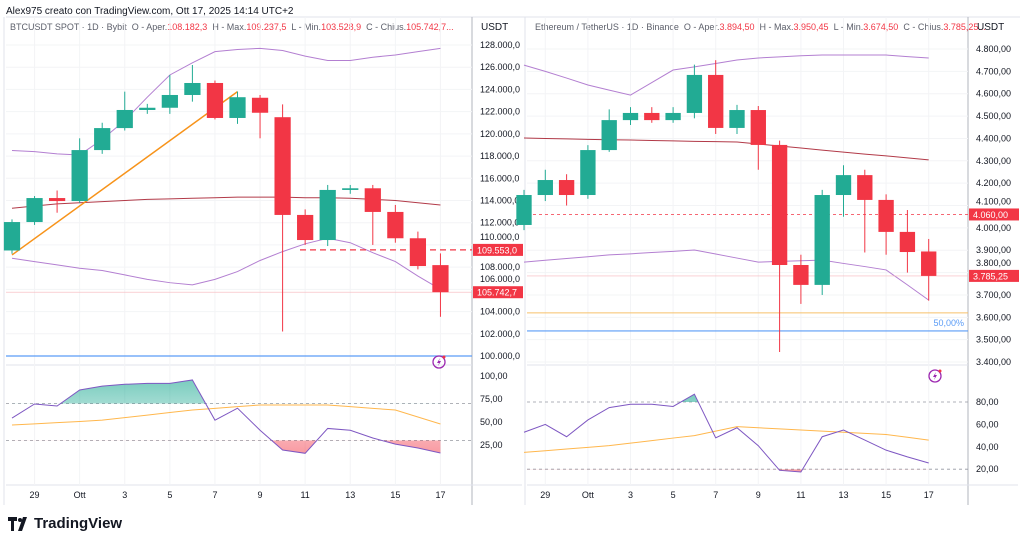  What do you see at coordinates (500, 67) in the screenshot?
I see `price-tick-label: 126.000,0` at bounding box center [500, 67].